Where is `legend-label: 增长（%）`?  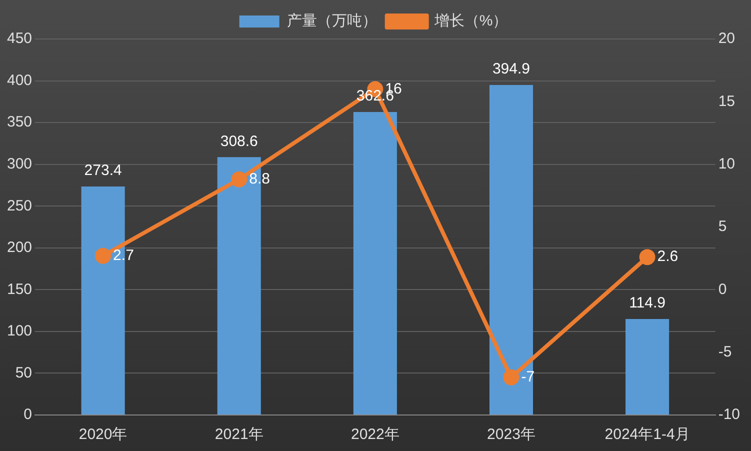 legend-label: 增长（%） is located at coordinates (470, 21).